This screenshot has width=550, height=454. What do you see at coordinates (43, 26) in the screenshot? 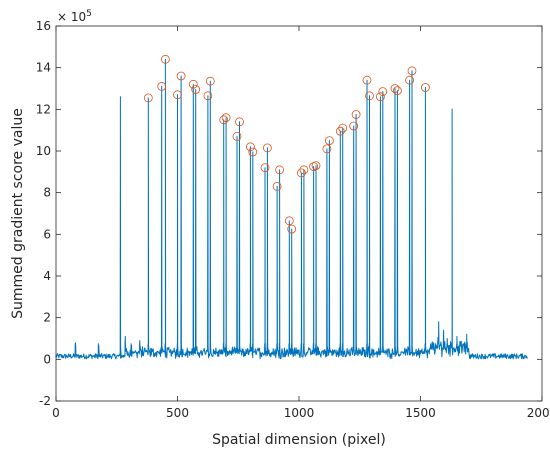
I see `y-tick-label: 16` at bounding box center [43, 26].